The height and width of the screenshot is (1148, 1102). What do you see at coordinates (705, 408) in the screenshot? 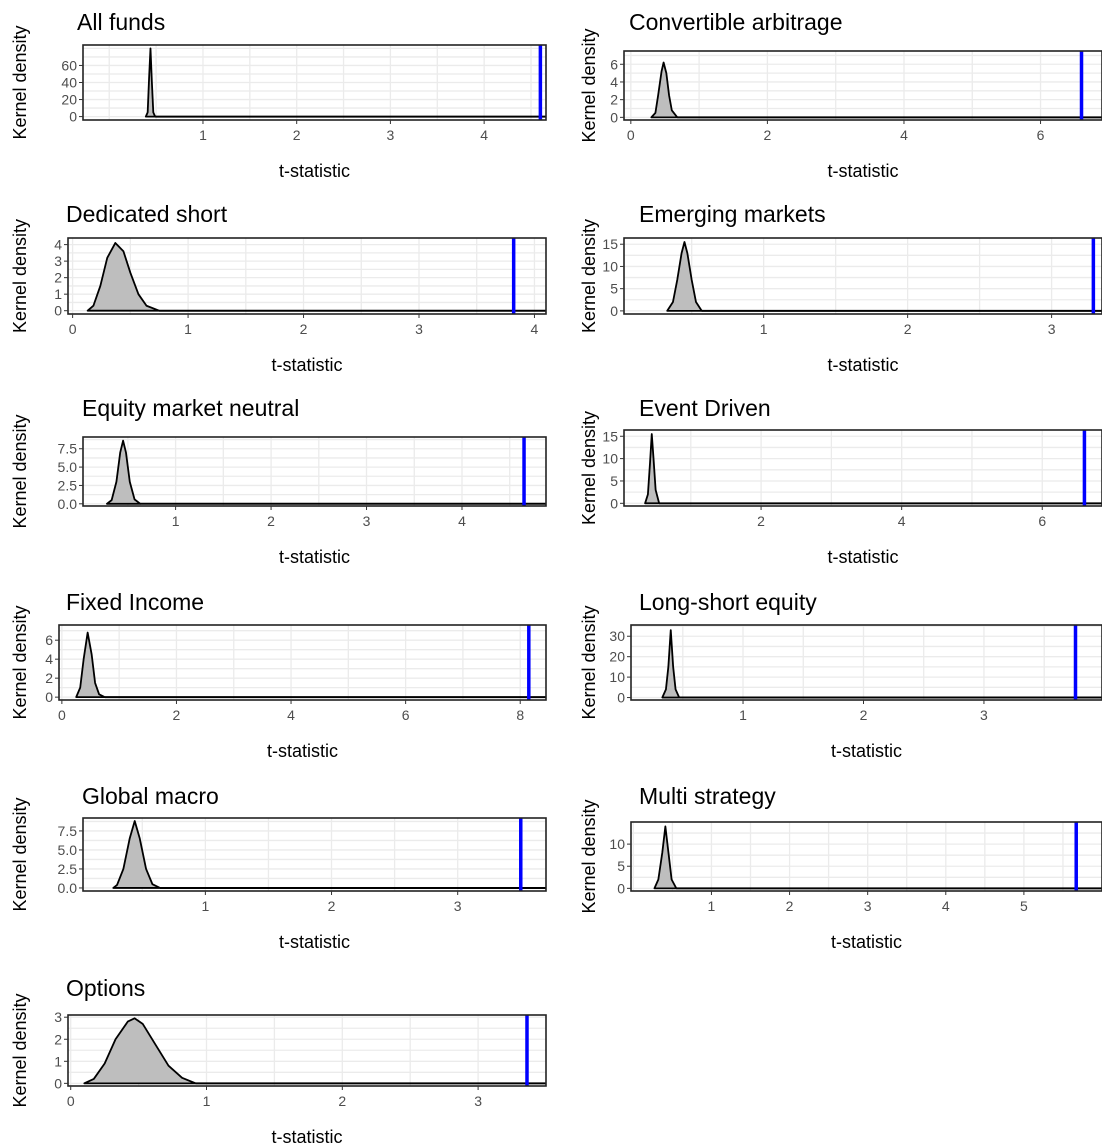
I see `panel-title: Event Driven` at bounding box center [705, 408].